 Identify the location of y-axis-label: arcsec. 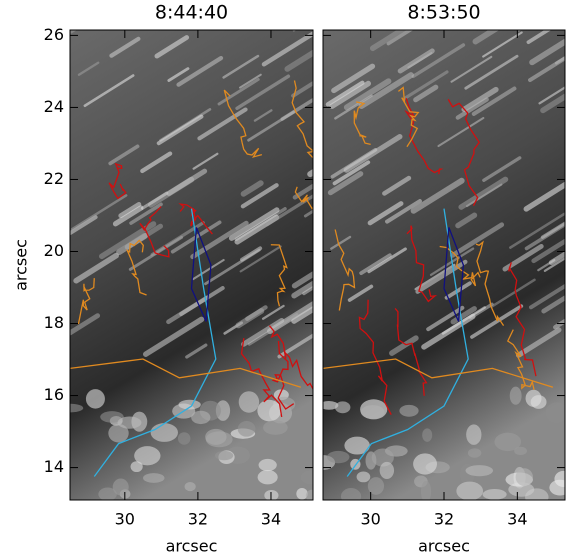
(21, 265).